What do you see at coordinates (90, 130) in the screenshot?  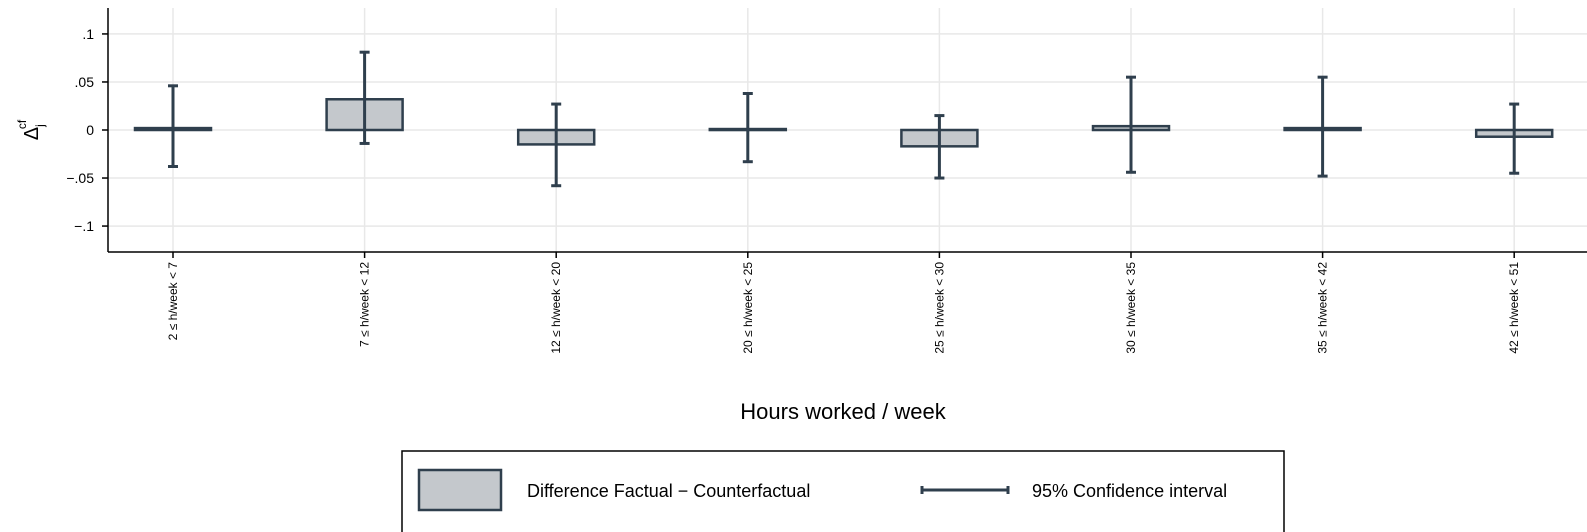 I see `y-tick-label: 0` at bounding box center [90, 130].